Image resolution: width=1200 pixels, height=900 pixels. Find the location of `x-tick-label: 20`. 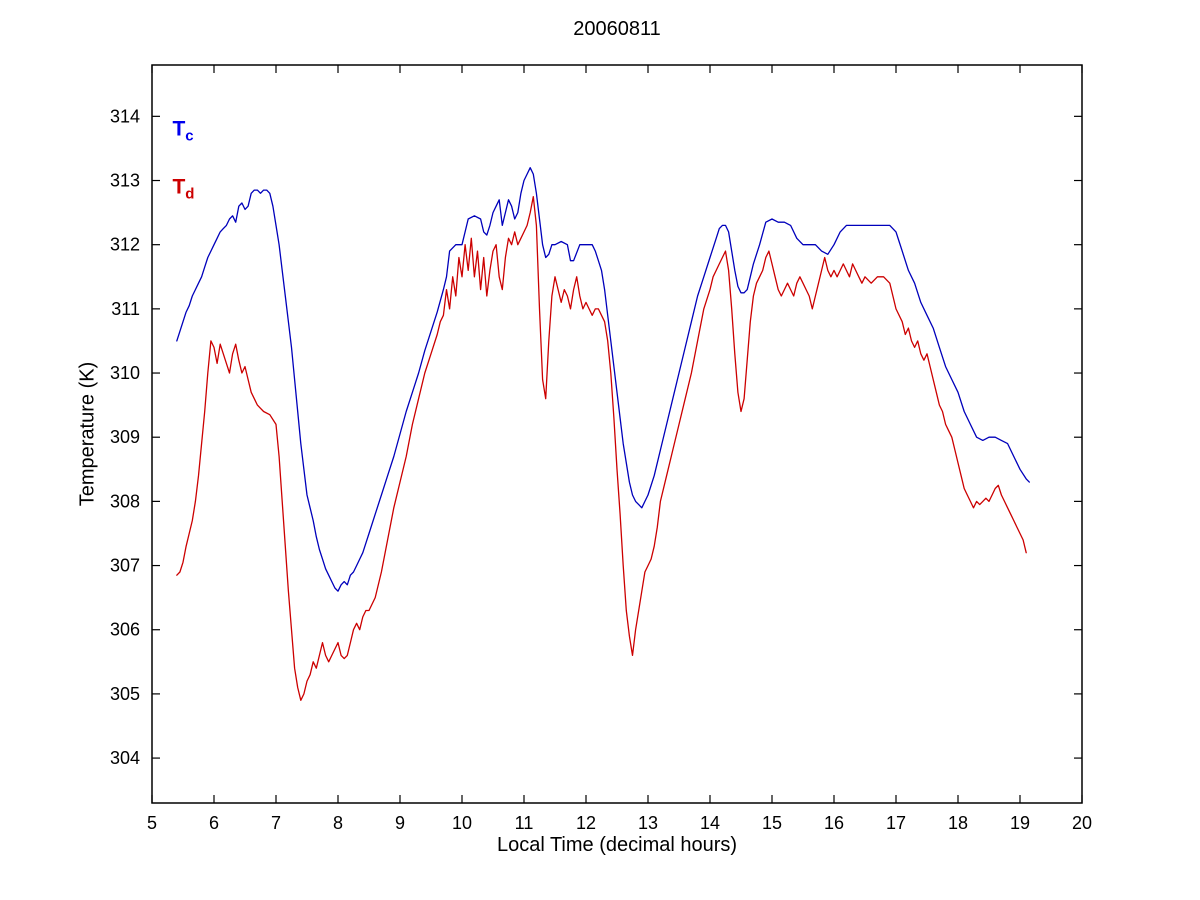

x-tick-label: 20 is located at coordinates (1082, 823).